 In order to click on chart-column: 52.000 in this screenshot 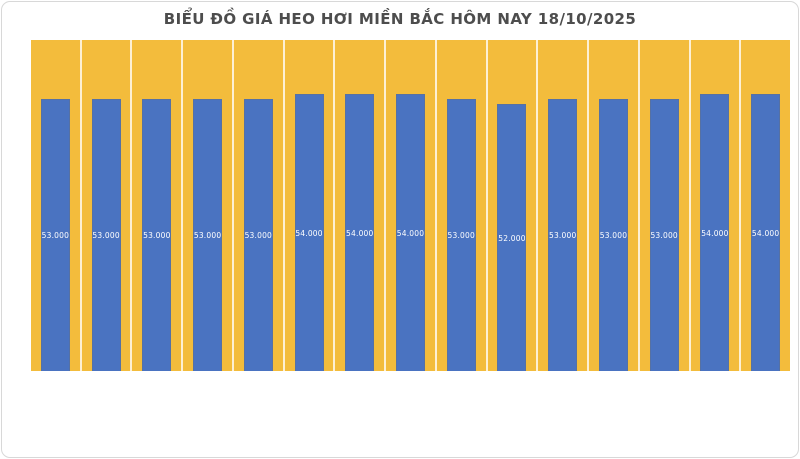, I will do `click(513, 205)`.